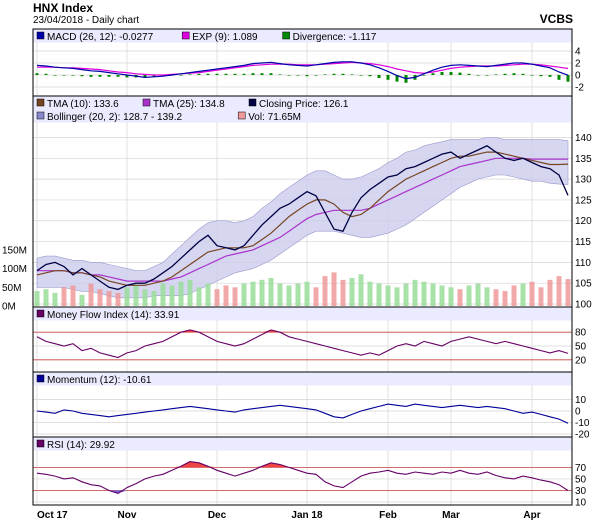 This screenshot has height=527, width=605. What do you see at coordinates (100, 37) in the screenshot?
I see `legend-label: MACD (26, 12): -0.0277` at bounding box center [100, 37].